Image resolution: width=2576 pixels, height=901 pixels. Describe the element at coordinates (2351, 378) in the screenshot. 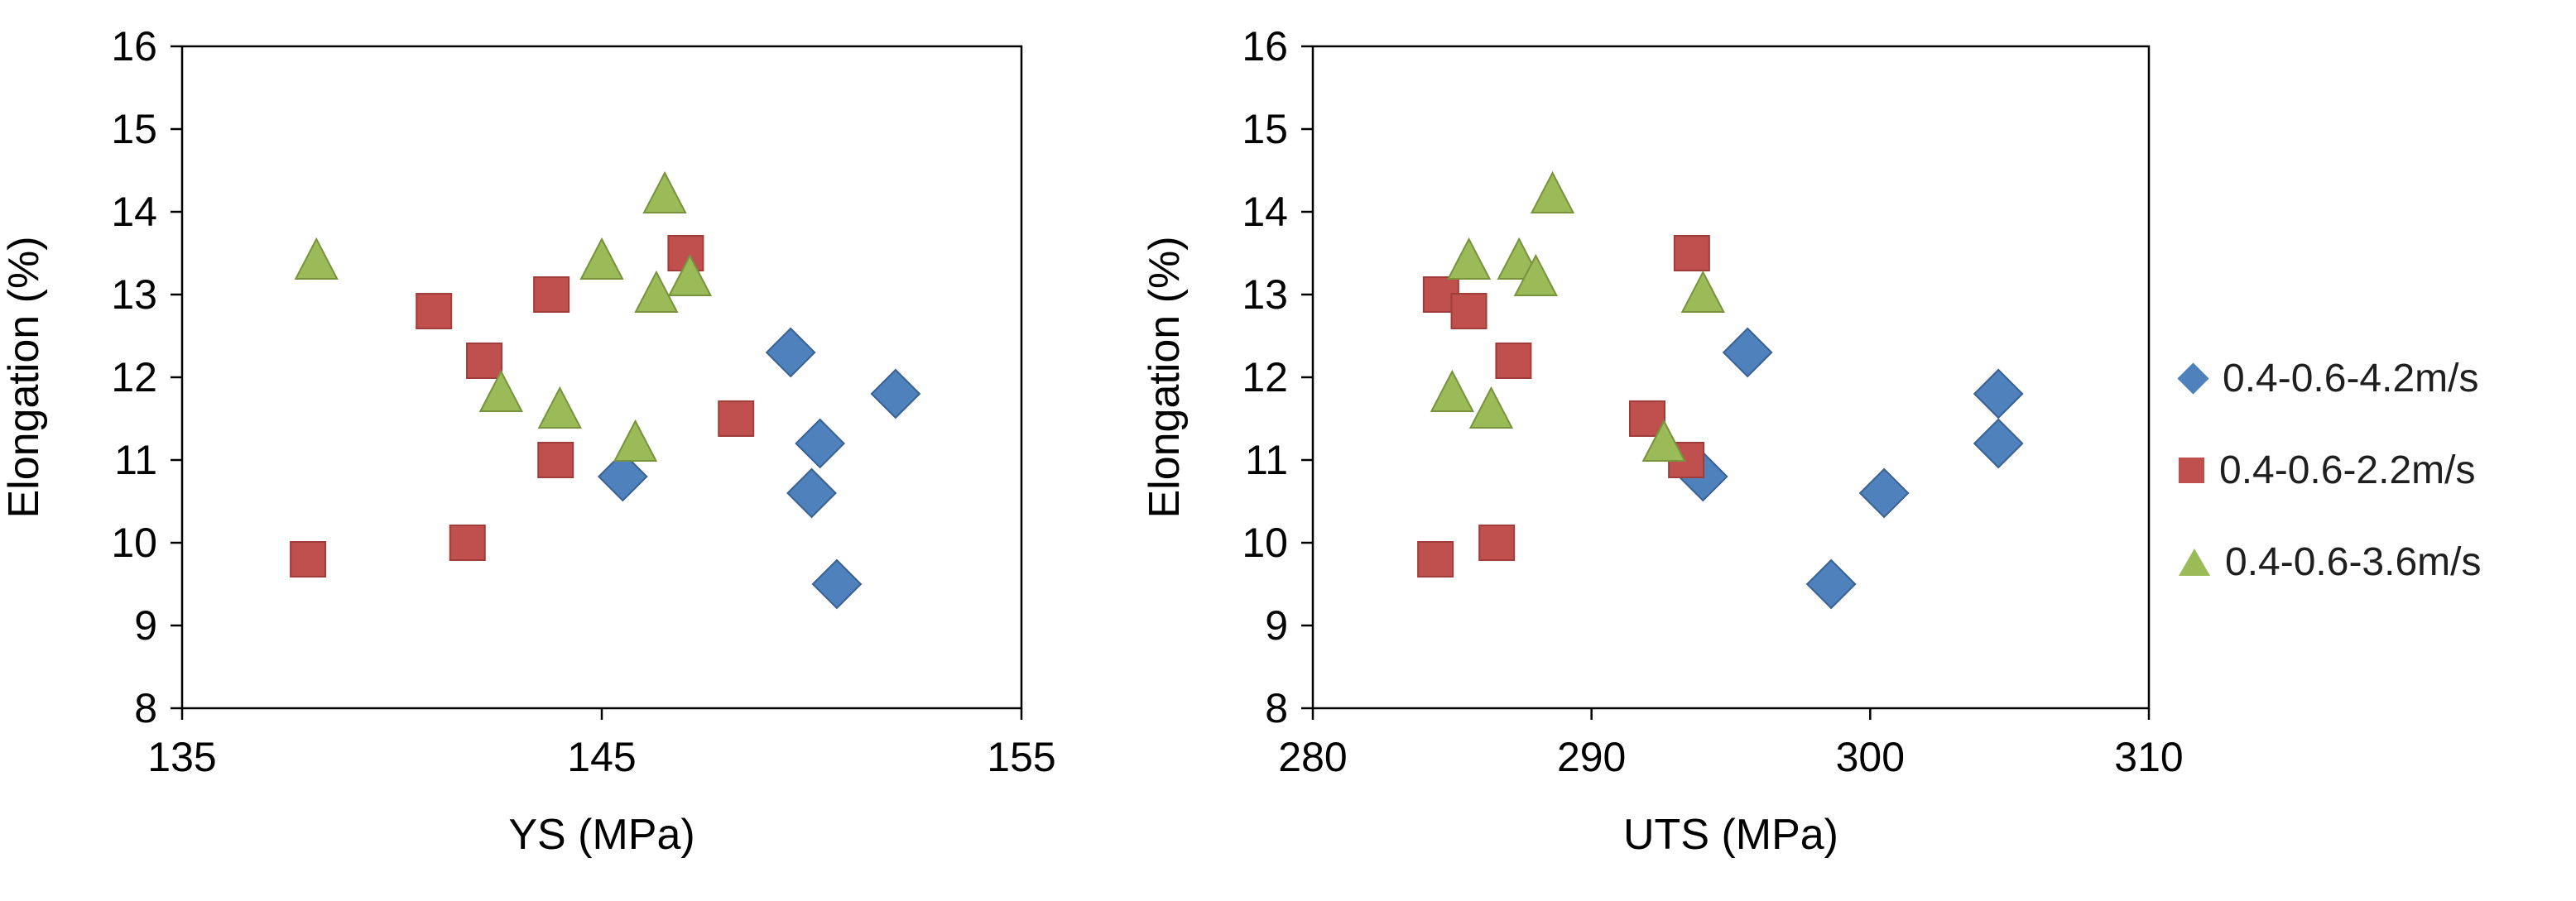

I see `legend-label: 0.4-0.6-4.2m/s` at that location.